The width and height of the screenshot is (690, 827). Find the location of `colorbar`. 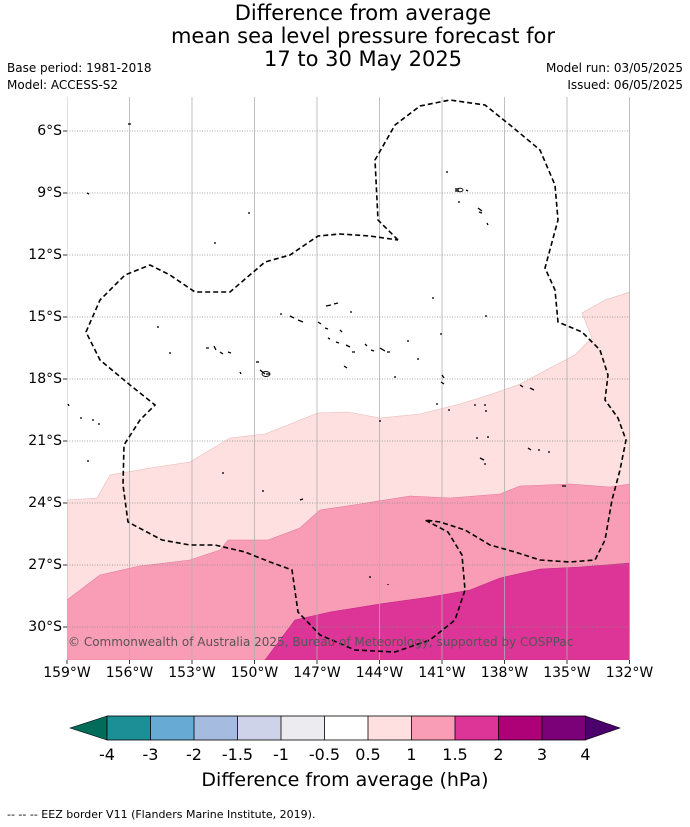

colorbar is located at coordinates (345, 728).